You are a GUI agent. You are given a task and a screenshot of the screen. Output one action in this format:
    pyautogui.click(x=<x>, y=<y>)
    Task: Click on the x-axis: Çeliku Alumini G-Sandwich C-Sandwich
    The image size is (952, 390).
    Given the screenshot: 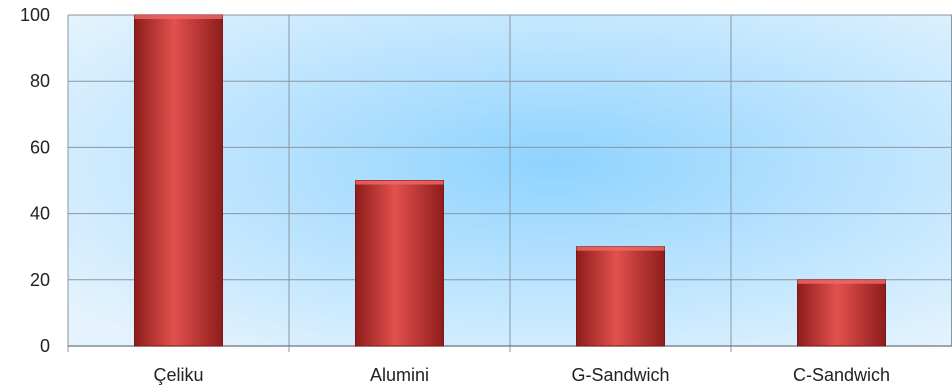 What is the action you would take?
    pyautogui.click(x=521, y=375)
    